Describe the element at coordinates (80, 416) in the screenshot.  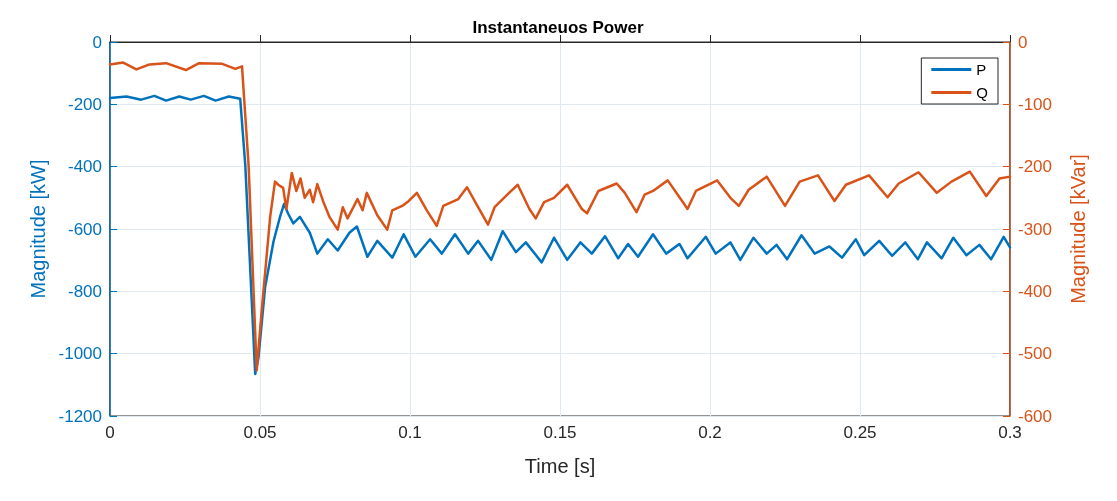
I see `y-tick-label: -1200` at that location.